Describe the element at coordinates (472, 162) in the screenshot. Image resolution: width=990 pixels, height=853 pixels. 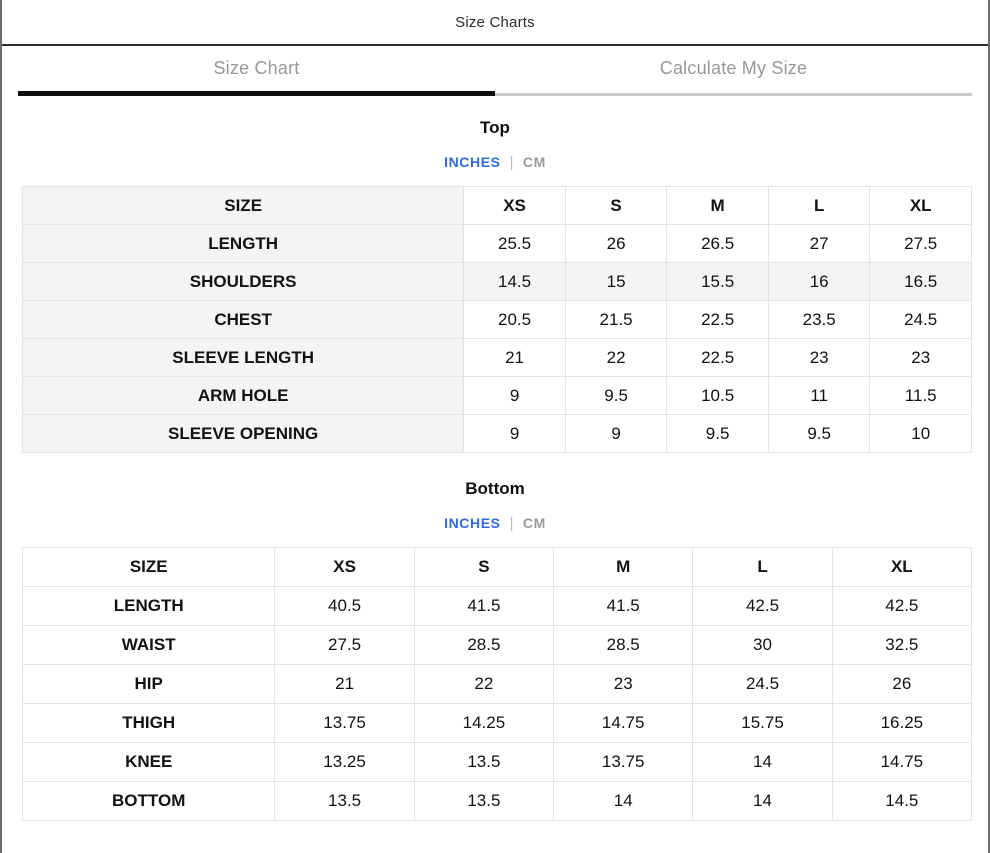
I see `top-inches-toggle: INCHES` at that location.